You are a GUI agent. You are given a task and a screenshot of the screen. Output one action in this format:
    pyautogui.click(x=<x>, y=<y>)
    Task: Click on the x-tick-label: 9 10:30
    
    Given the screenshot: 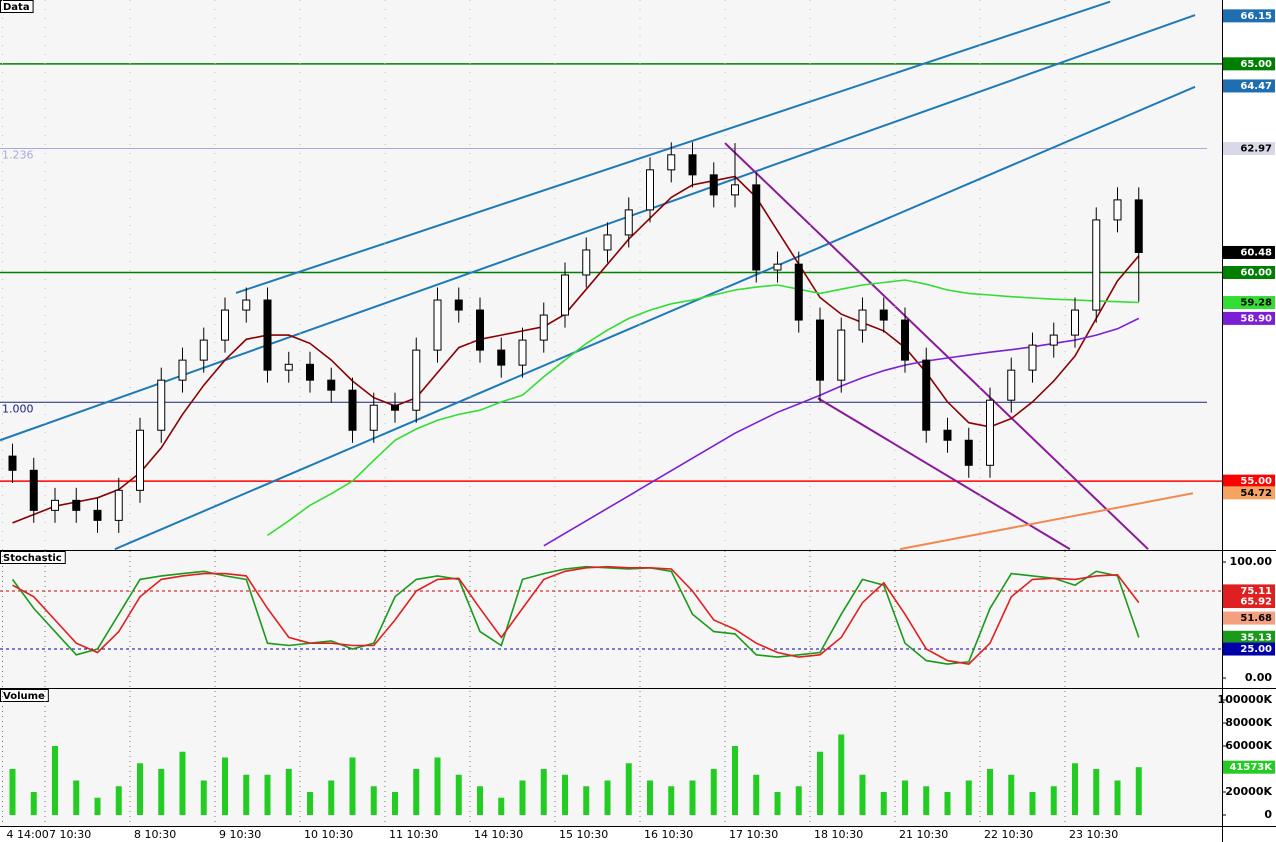 What is the action you would take?
    pyautogui.click(x=240, y=834)
    